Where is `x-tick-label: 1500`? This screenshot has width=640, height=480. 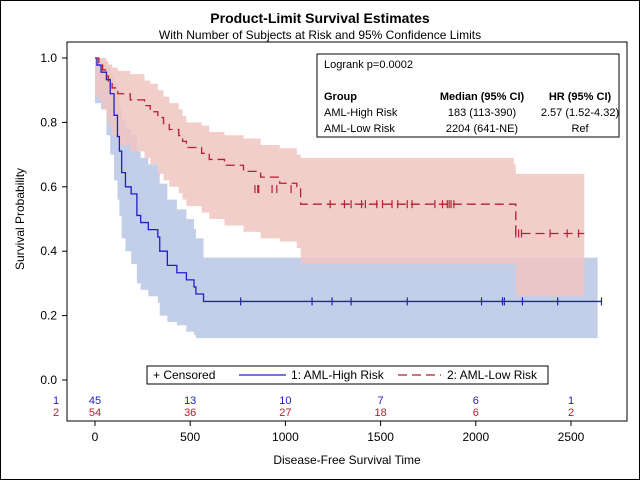 x-tick-label: 1500 is located at coordinates (380, 437).